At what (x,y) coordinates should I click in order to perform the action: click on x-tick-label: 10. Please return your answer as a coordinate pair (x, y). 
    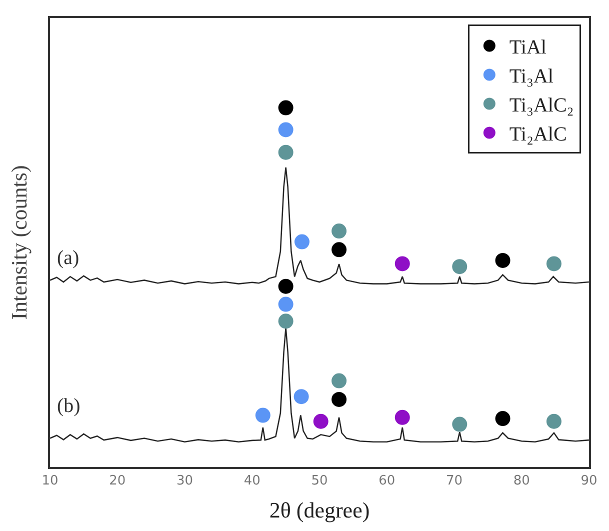
    Looking at the image, I should click on (50, 480).